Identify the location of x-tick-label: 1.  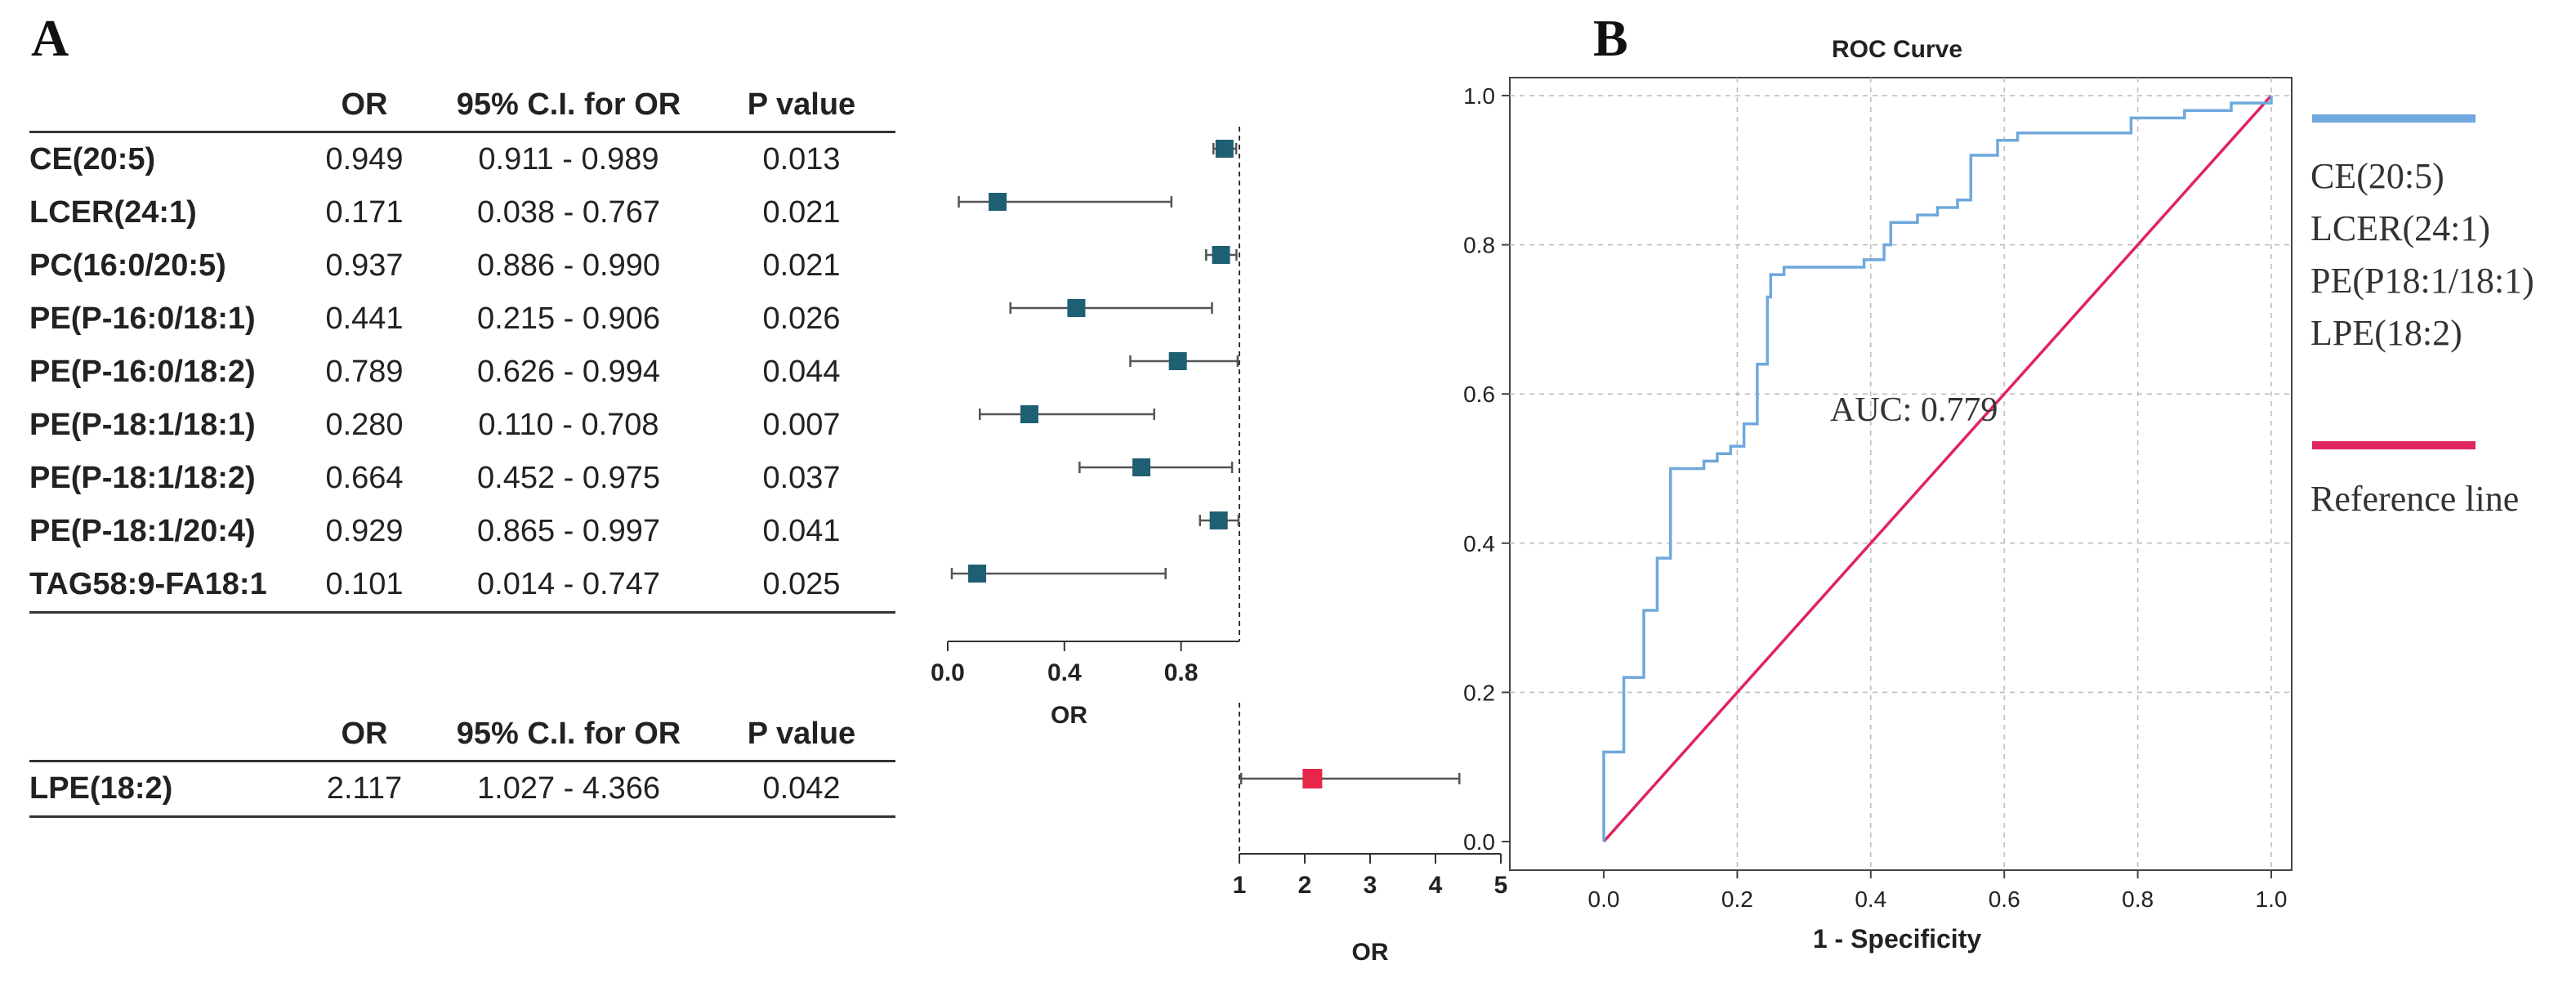
(1240, 885).